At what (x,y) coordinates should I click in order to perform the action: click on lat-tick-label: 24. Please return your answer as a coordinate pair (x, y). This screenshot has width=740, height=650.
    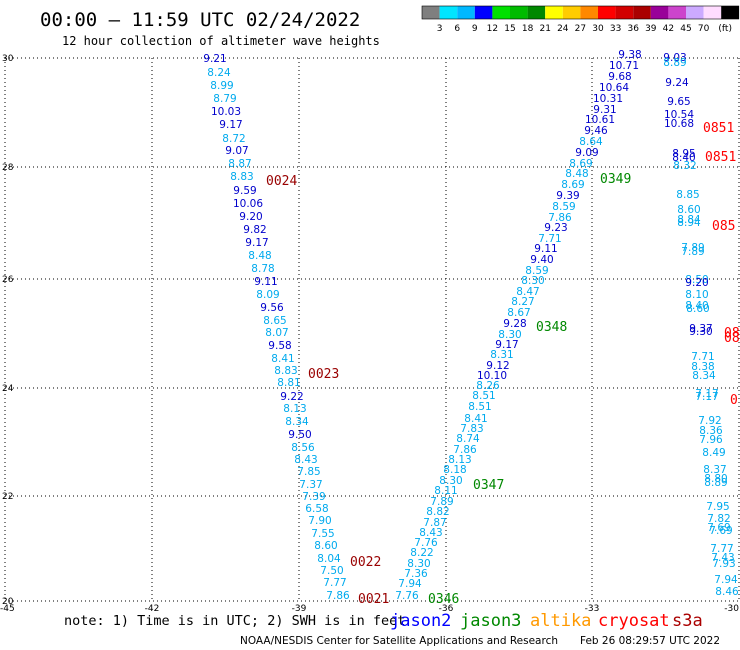
    Looking at the image, I should click on (8, 389).